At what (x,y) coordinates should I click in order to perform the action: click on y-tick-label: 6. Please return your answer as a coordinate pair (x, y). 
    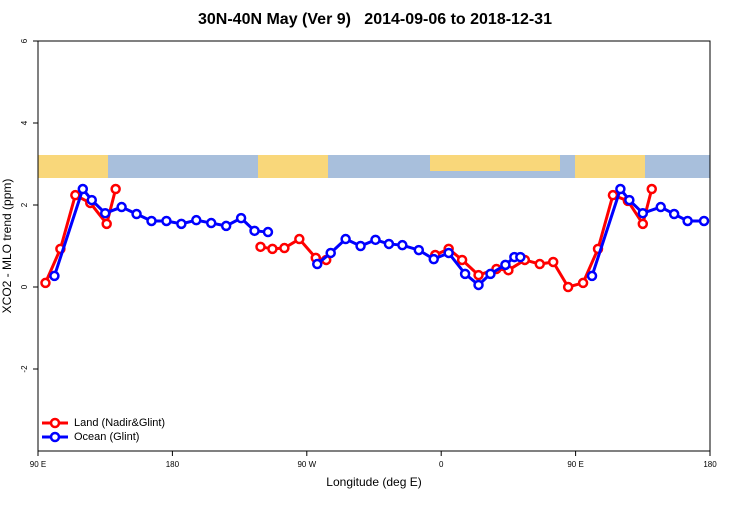
    Looking at the image, I should click on (24, 40).